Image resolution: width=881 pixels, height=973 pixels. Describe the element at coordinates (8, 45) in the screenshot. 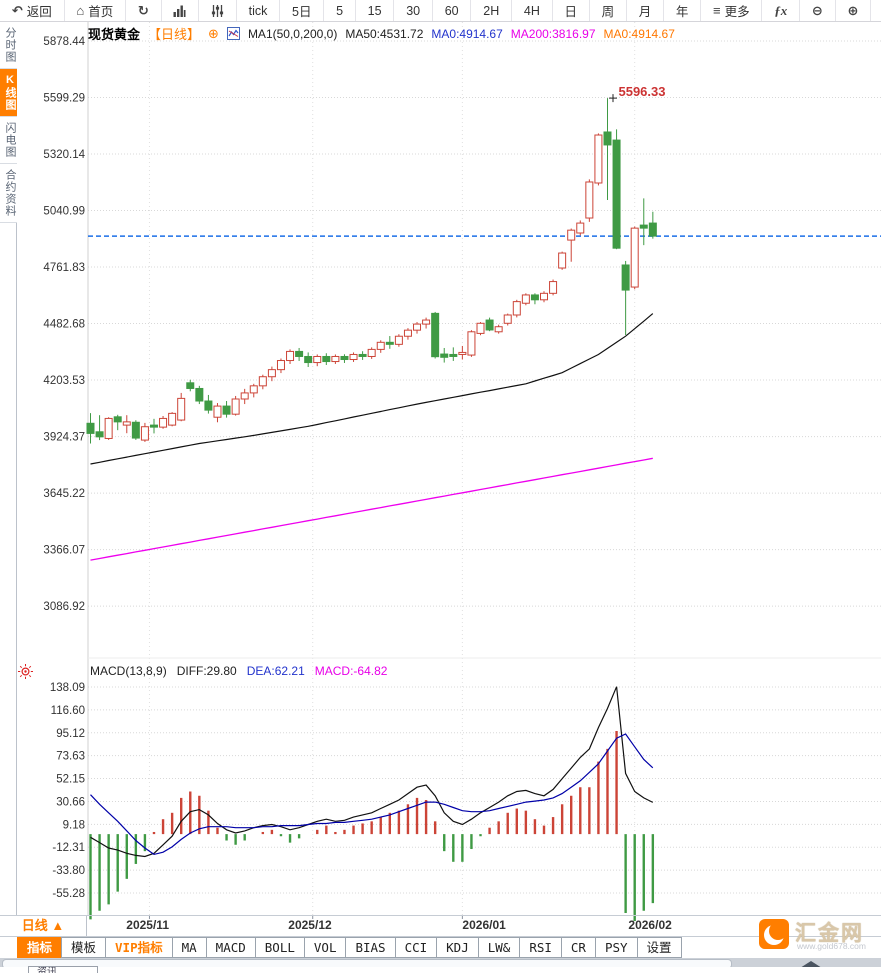

I see `sidebar-item-time-chart: 分时图` at that location.